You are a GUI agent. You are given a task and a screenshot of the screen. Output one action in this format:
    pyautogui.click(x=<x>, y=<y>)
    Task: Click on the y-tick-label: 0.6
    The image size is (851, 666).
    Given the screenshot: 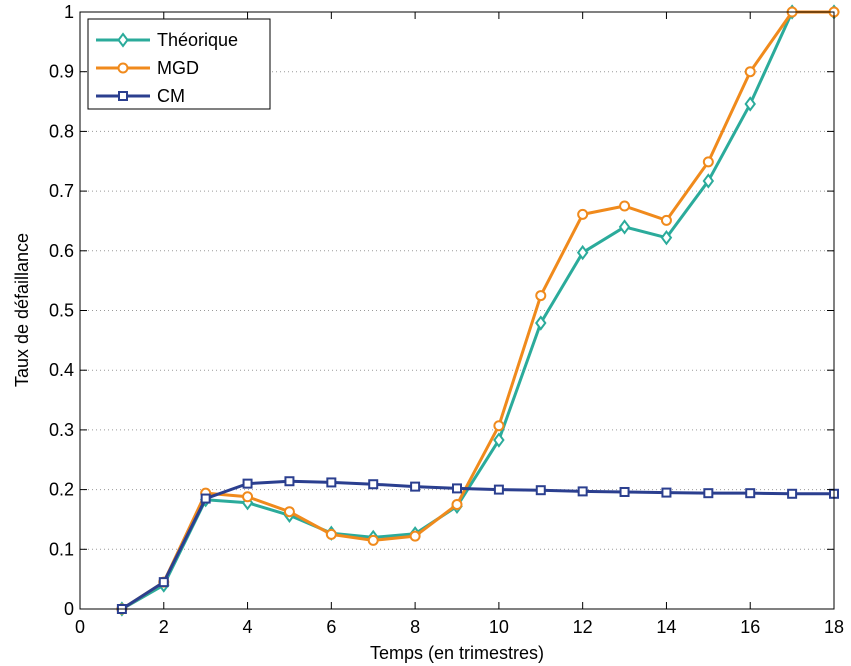 What is the action you would take?
    pyautogui.click(x=61, y=251)
    